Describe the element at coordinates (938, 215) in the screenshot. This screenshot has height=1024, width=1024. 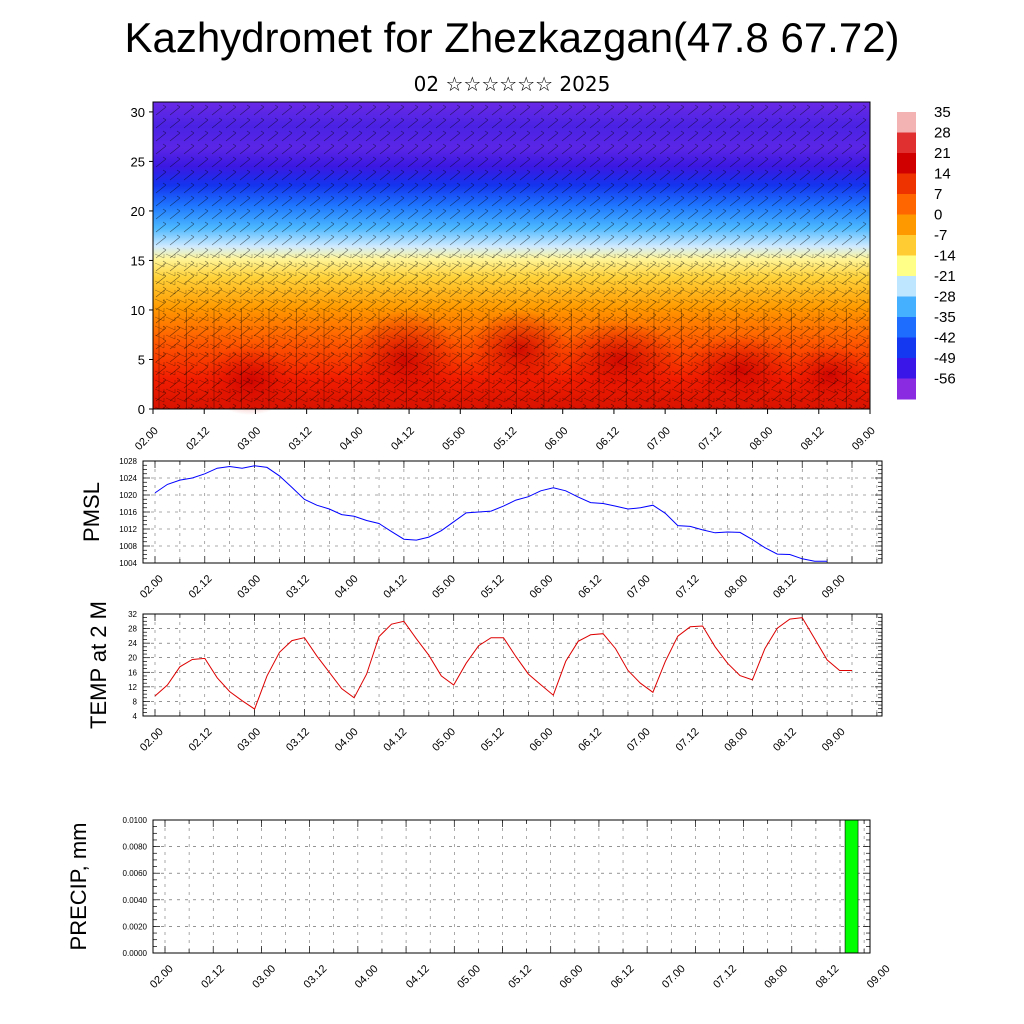
I see `colorbar-label: 0` at that location.